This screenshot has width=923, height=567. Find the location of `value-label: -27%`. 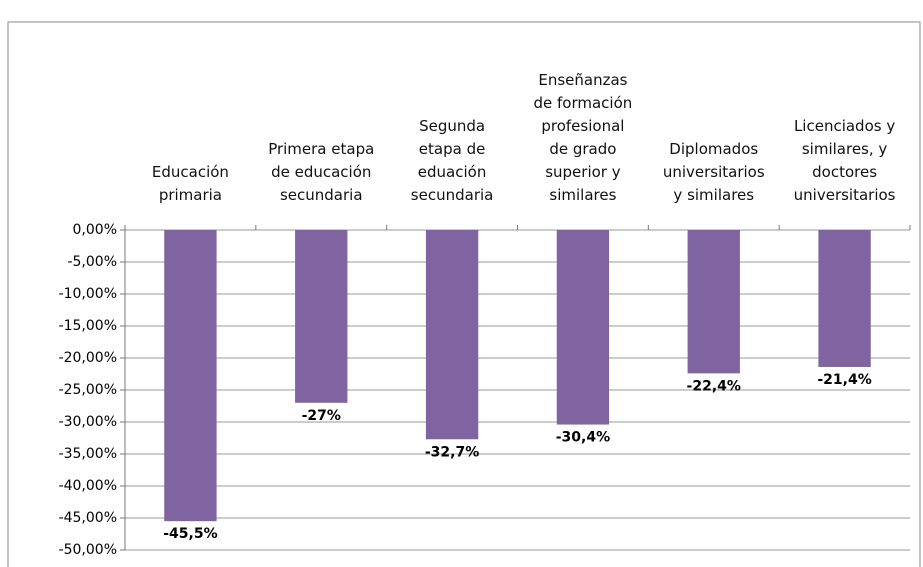

value-label: -27% is located at coordinates (321, 416).